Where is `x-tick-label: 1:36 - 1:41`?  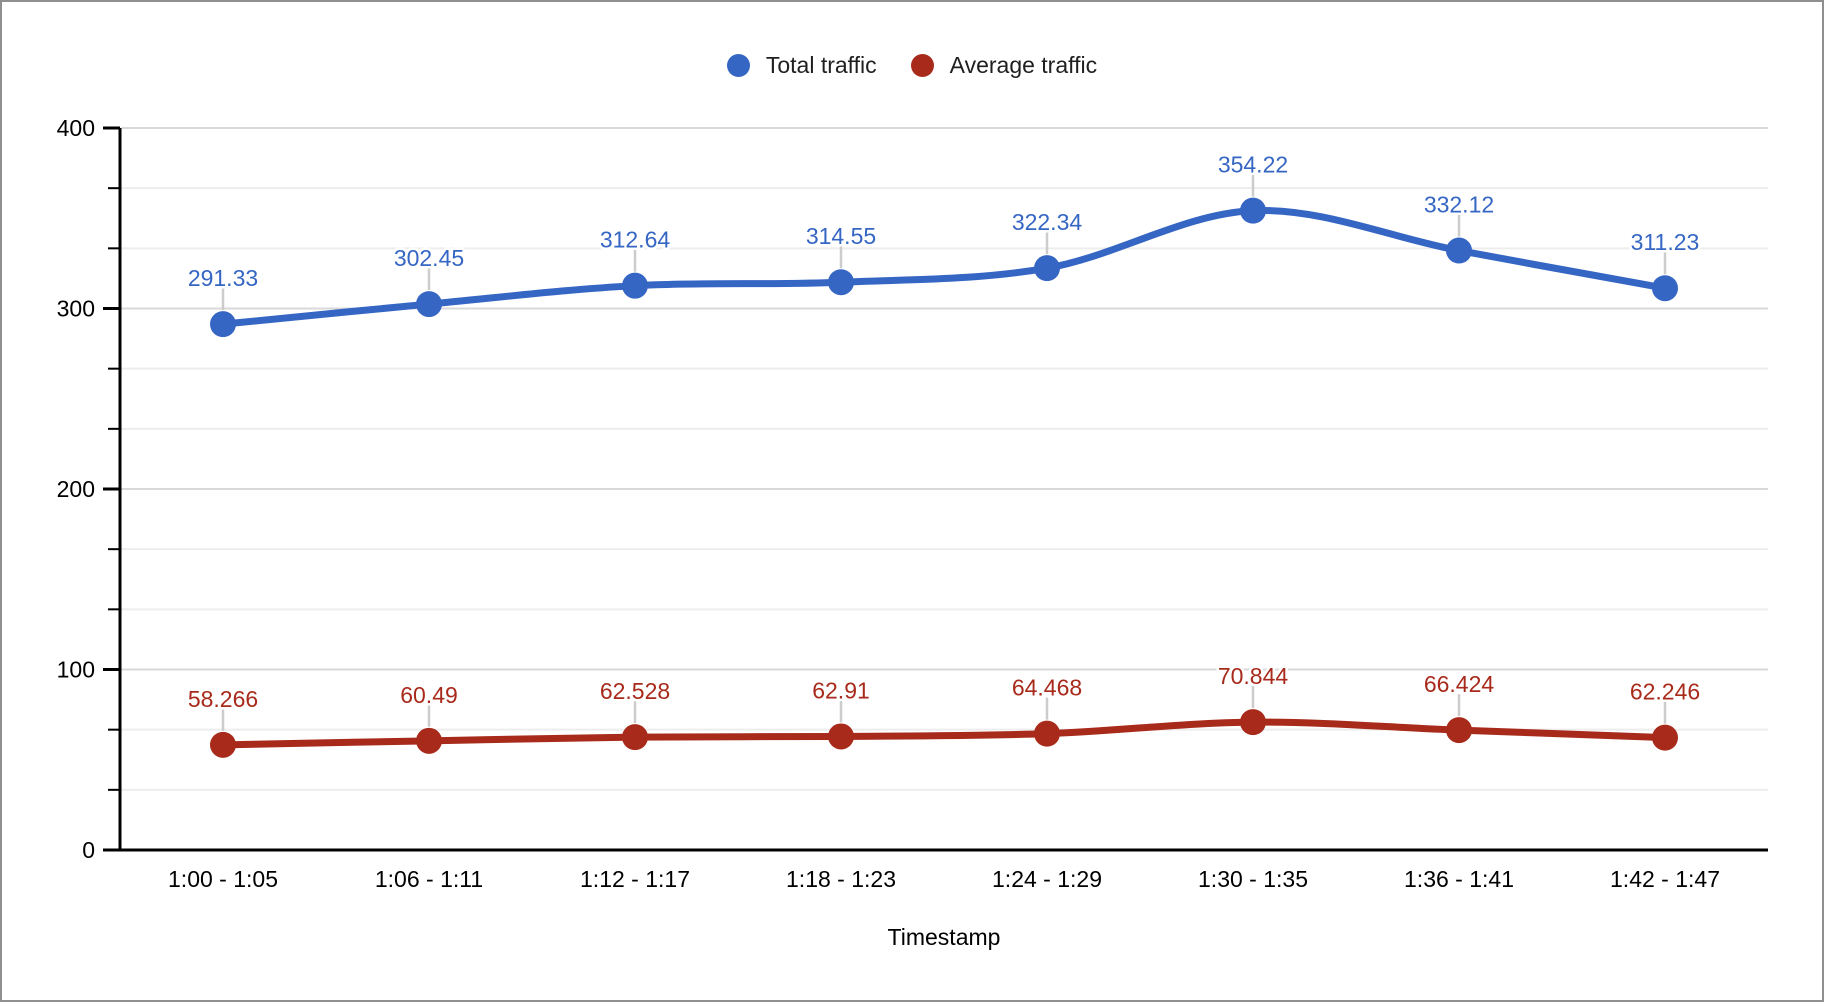
x-tick-label: 1:36 - 1:41 is located at coordinates (1459, 879).